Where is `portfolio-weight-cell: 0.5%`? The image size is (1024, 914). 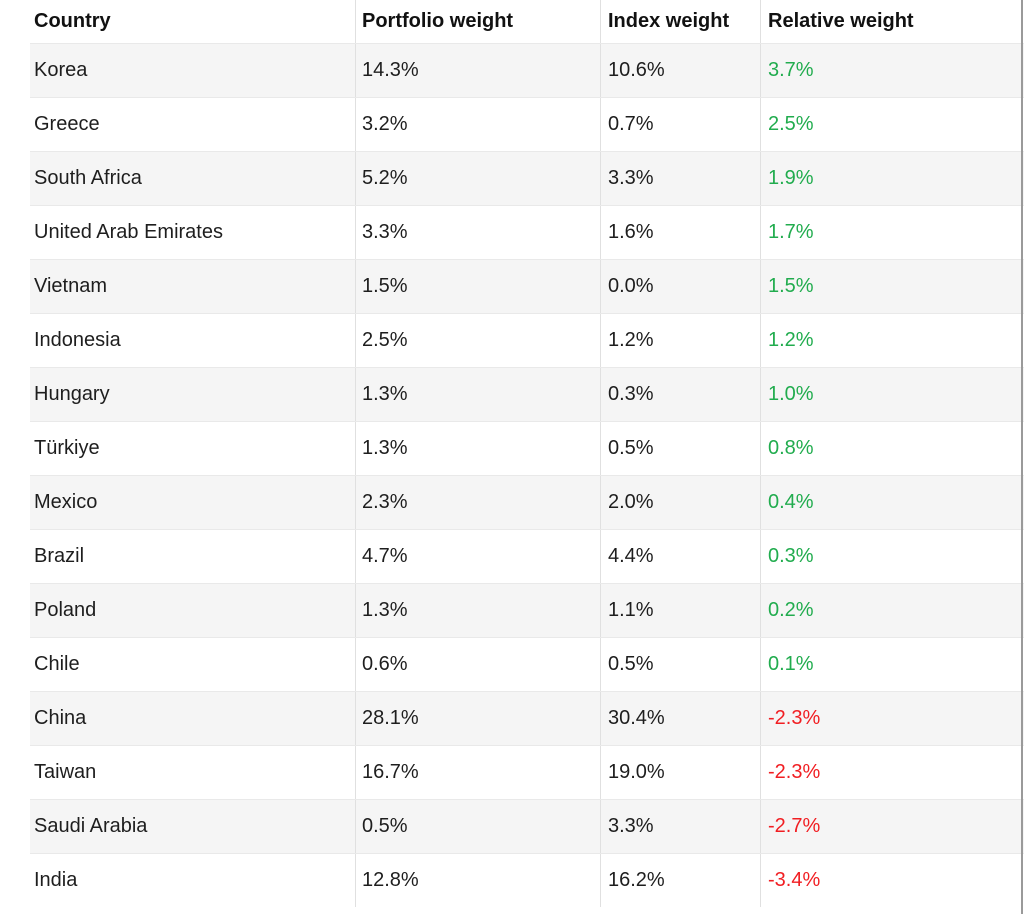
portfolio-weight-cell: 0.5% is located at coordinates (477, 826).